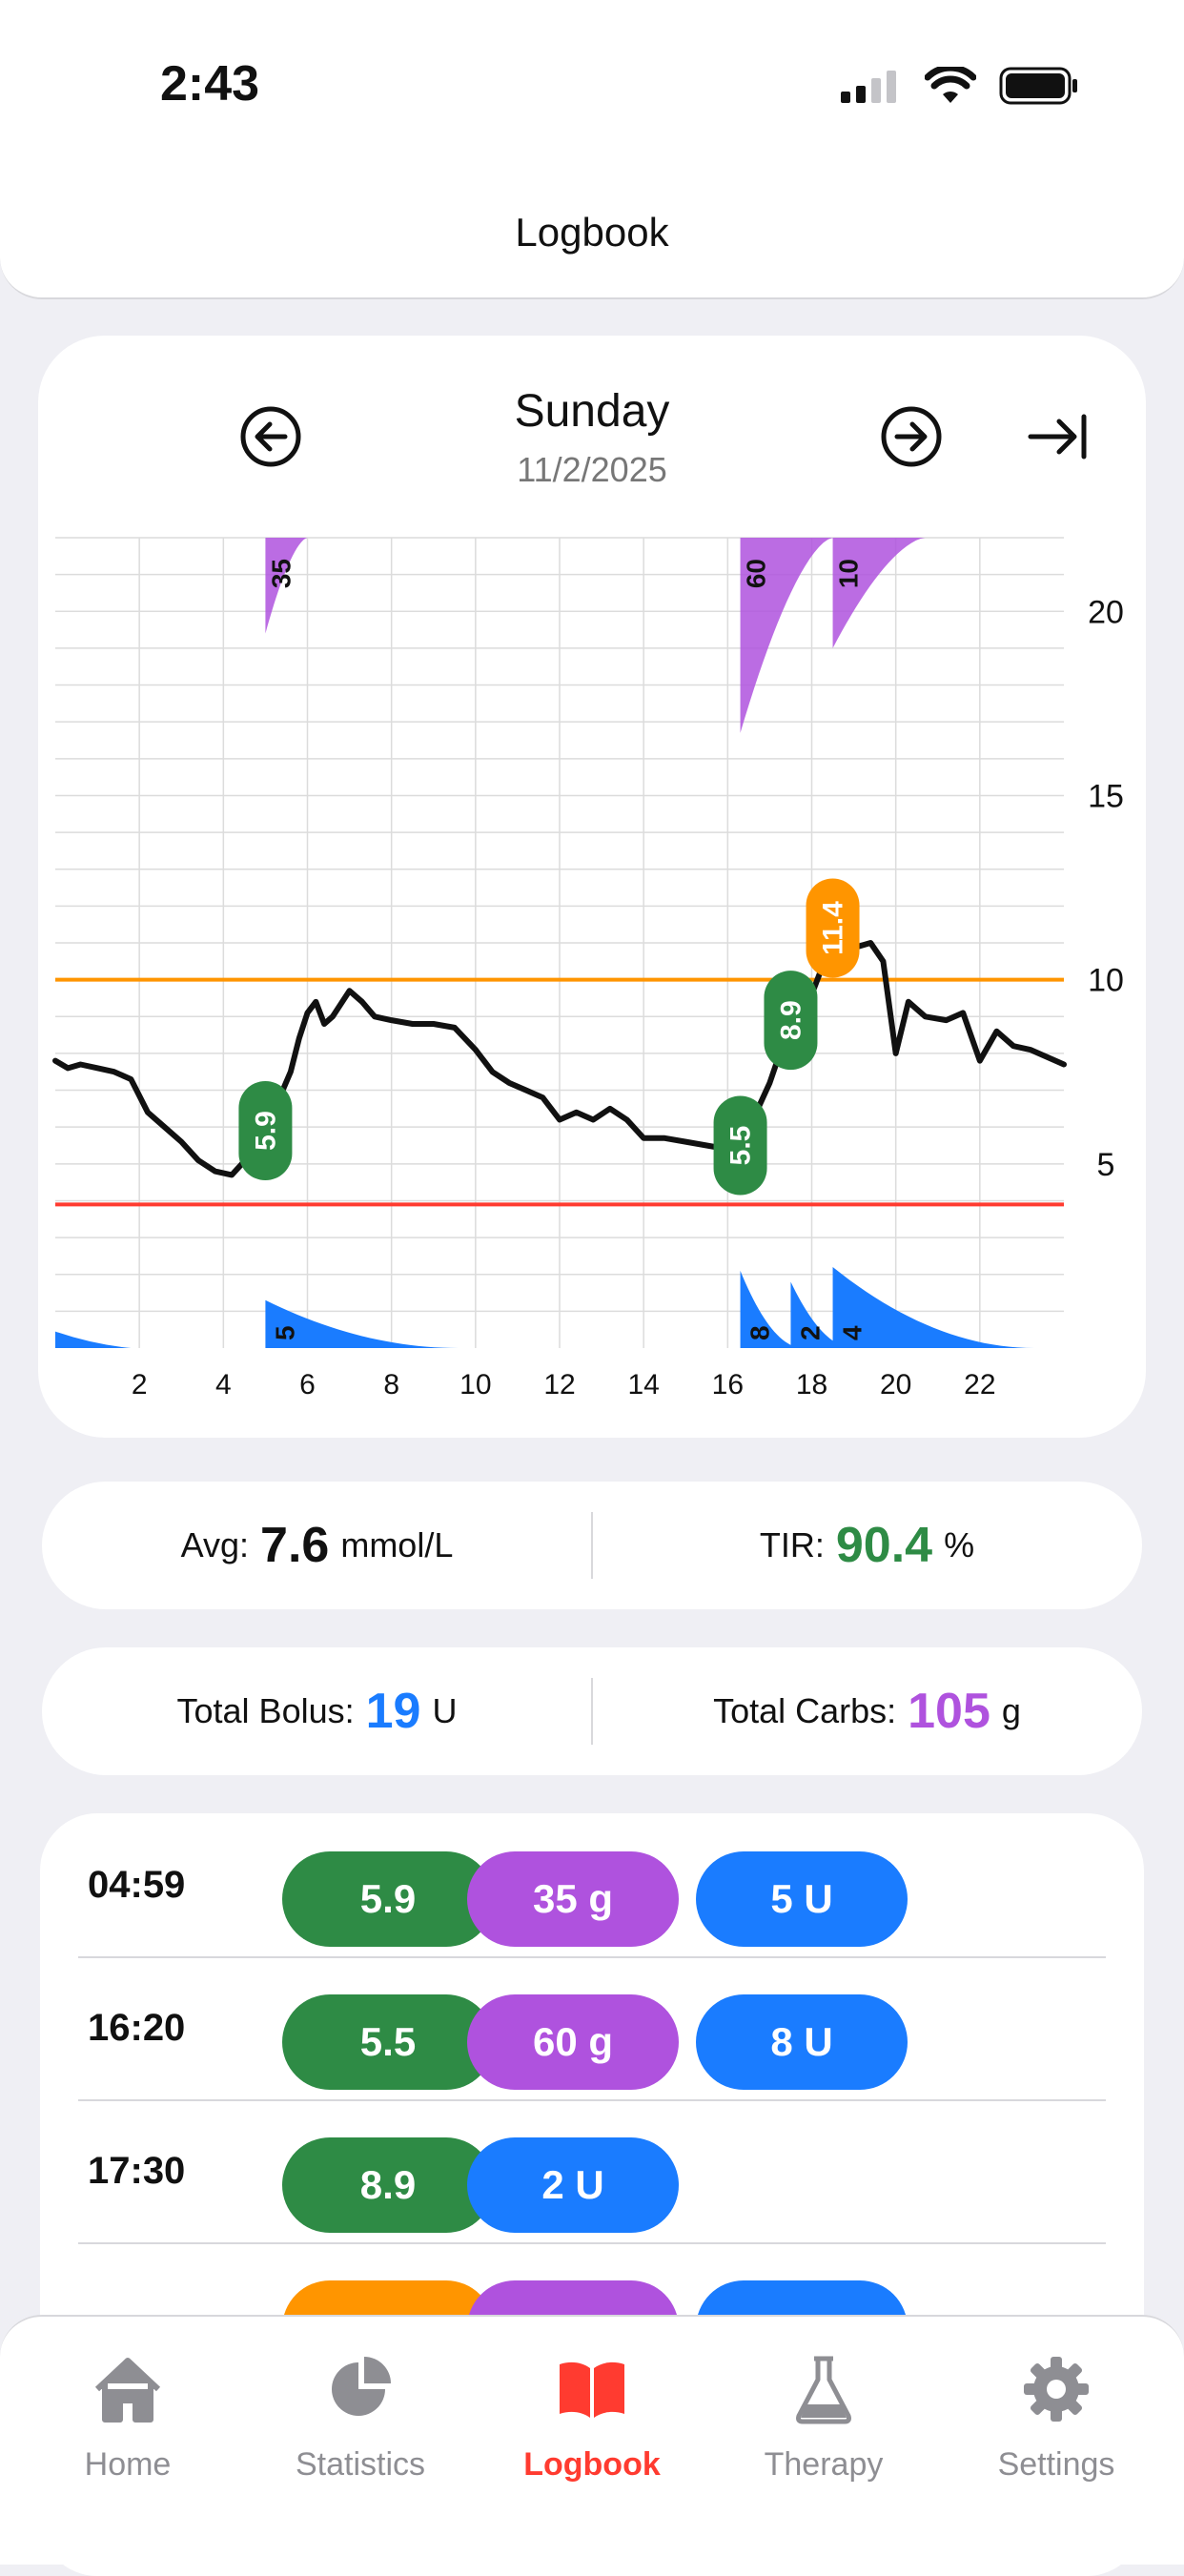 This screenshot has width=1184, height=2576. What do you see at coordinates (295, 1545) in the screenshot?
I see `avg-value: 7.6` at bounding box center [295, 1545].